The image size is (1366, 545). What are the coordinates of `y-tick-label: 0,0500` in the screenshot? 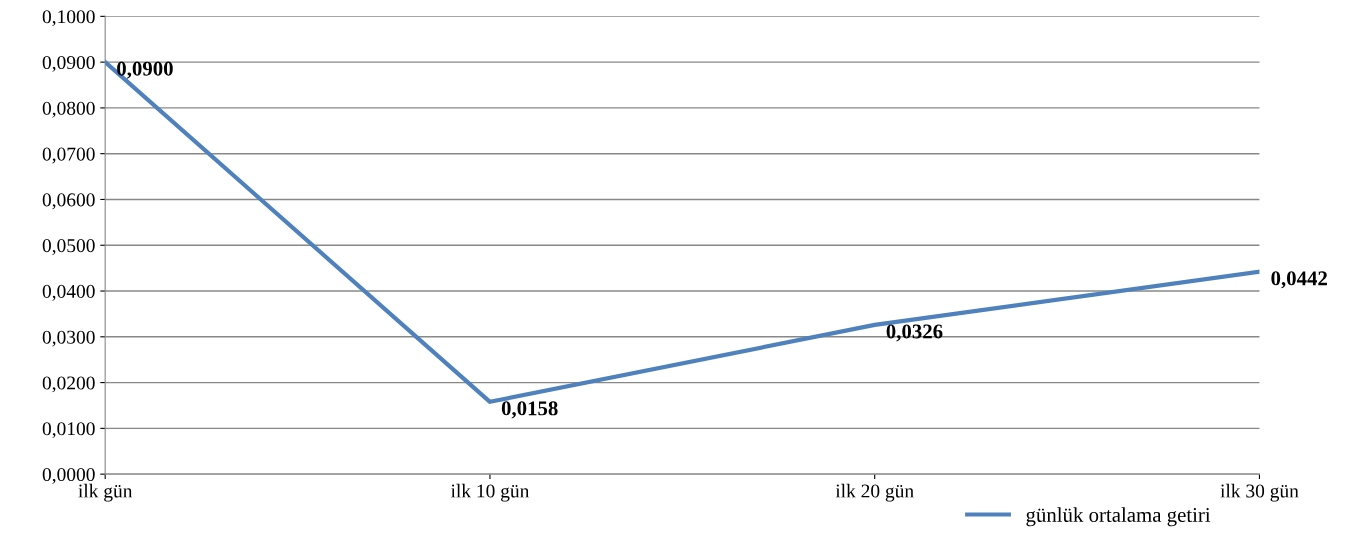 It's located at (68, 247).